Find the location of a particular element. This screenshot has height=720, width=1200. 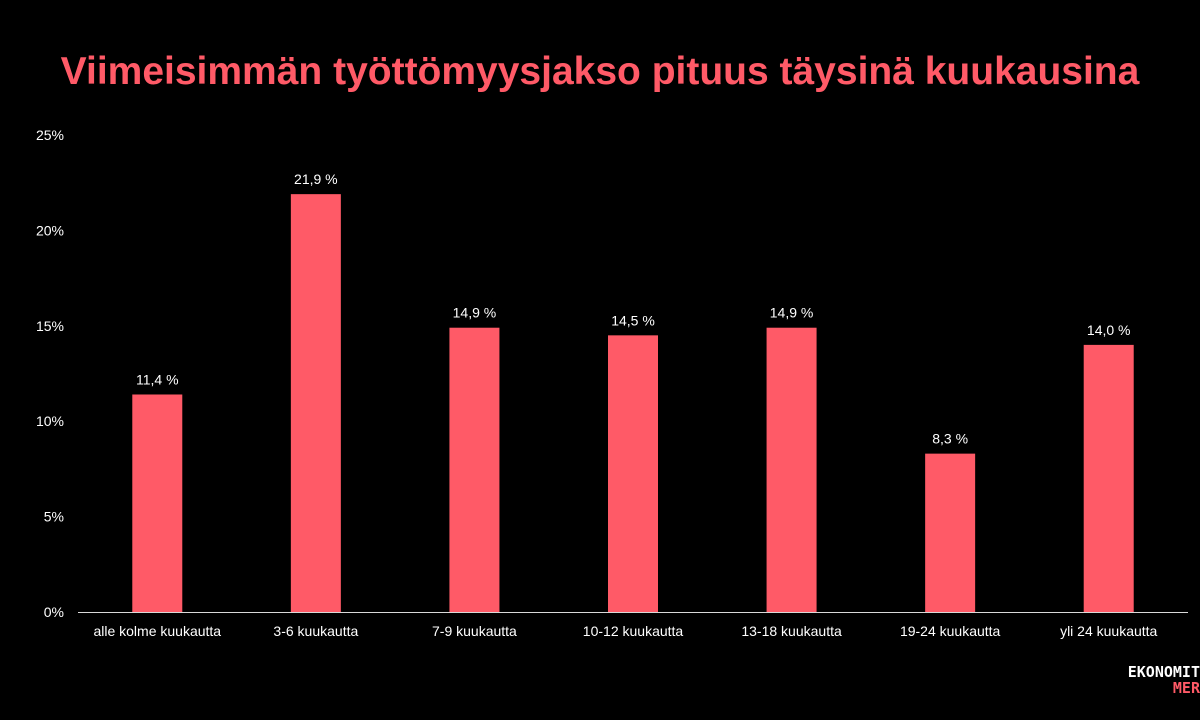

y-tick-label: 5% is located at coordinates (54, 517).